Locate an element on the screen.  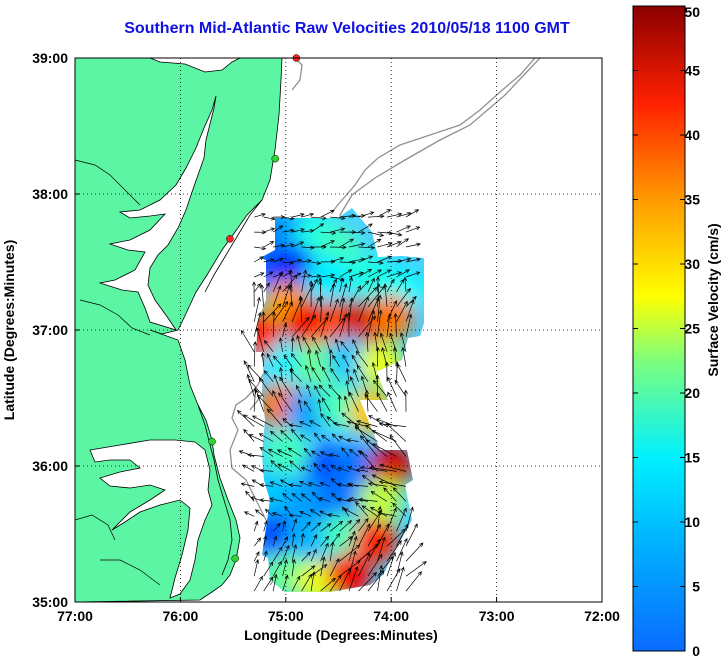
colorbar-tick-label: 30 is located at coordinates (692, 264).